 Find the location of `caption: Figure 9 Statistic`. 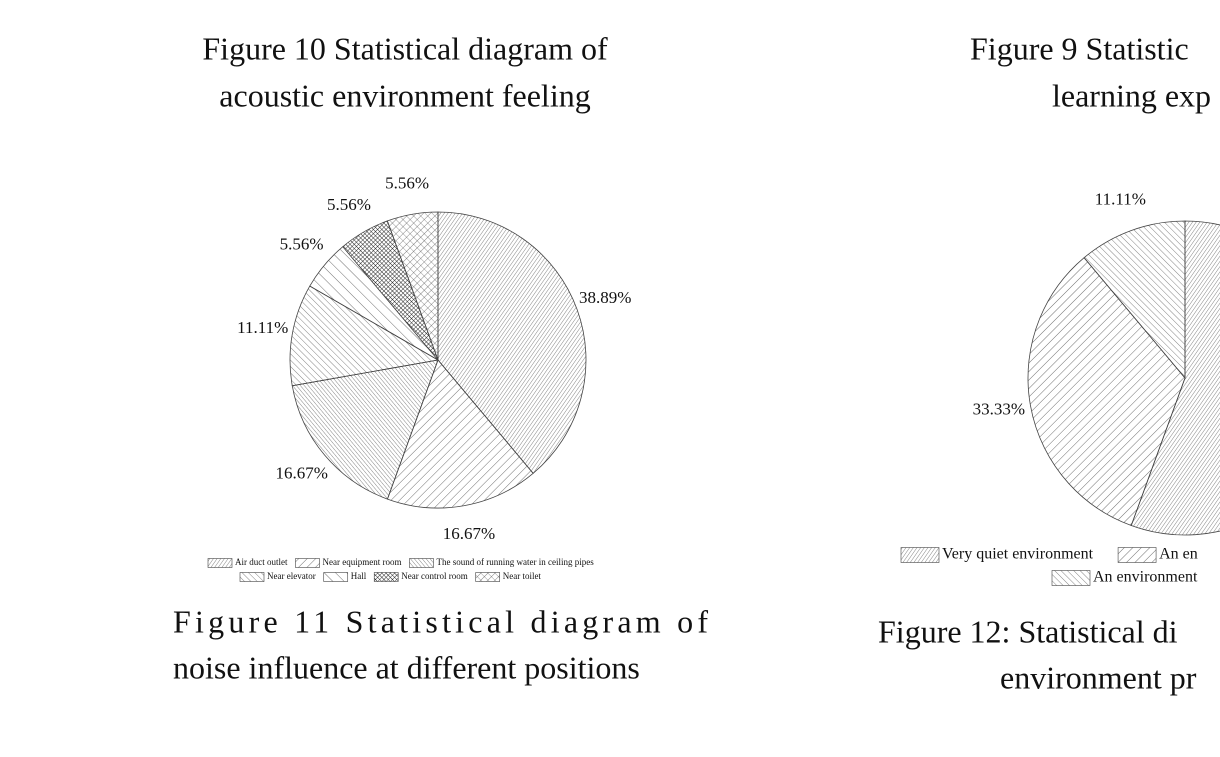

caption: Figure 9 Statistic is located at coordinates (1079, 48).